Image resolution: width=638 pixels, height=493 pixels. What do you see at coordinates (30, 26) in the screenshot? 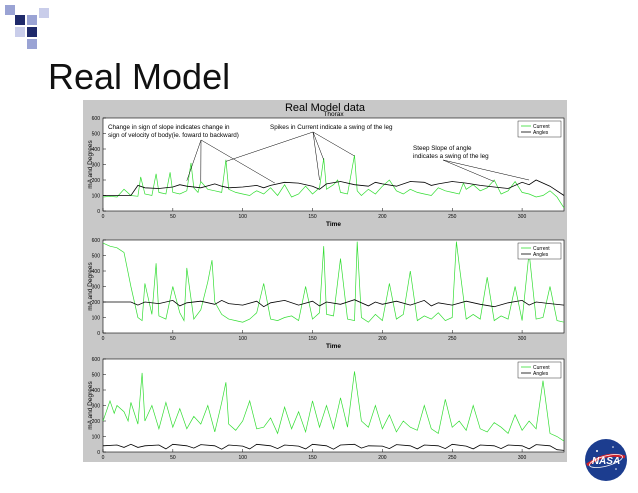
I see `corner-decoration` at bounding box center [30, 26].